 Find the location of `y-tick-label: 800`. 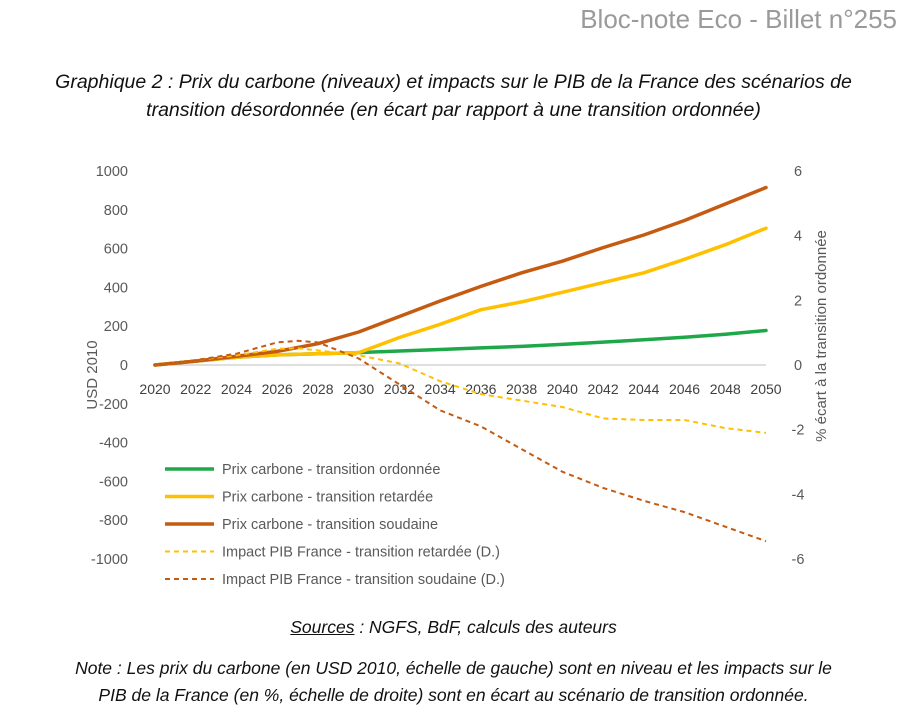

y-tick-label: 800 is located at coordinates (116, 211).